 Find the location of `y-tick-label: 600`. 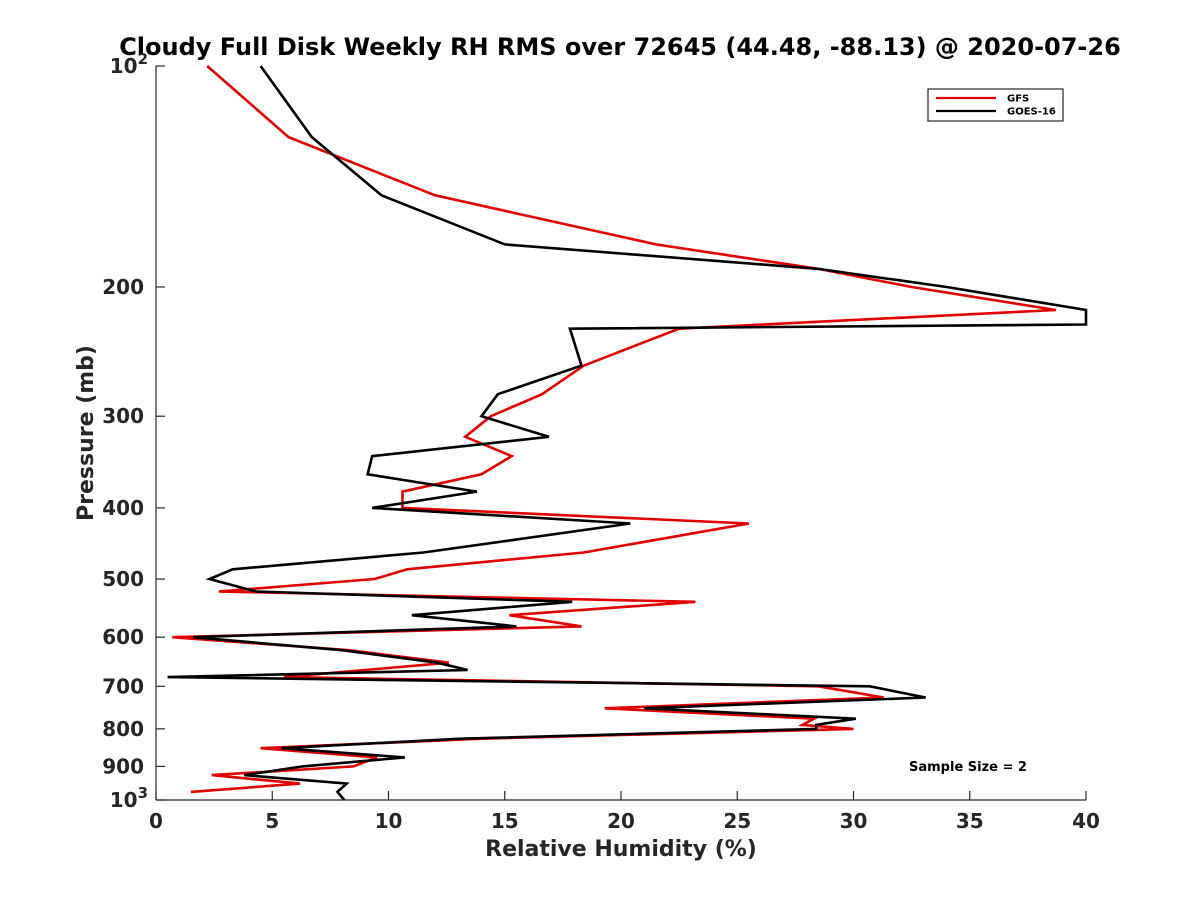

y-tick-label: 600 is located at coordinates (123, 637).